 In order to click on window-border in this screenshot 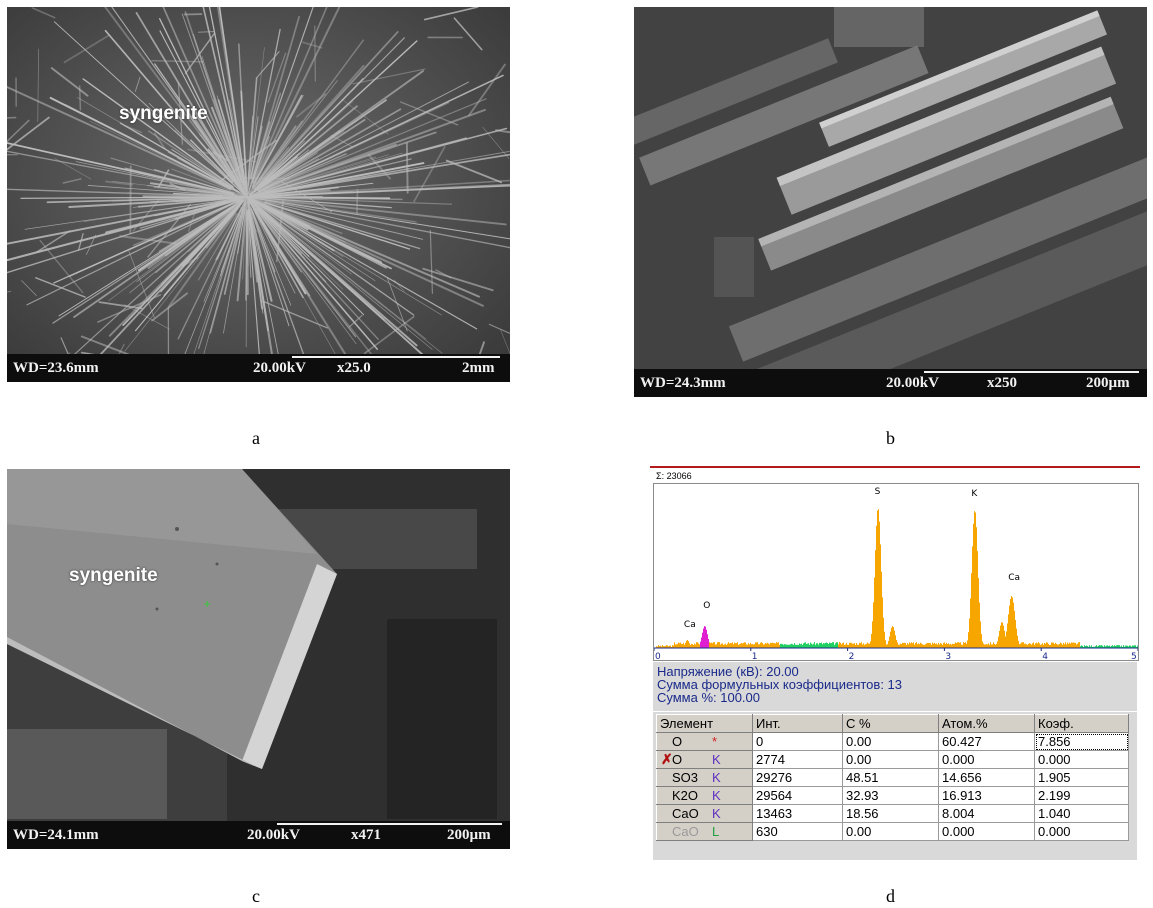, I will do `click(895, 467)`.